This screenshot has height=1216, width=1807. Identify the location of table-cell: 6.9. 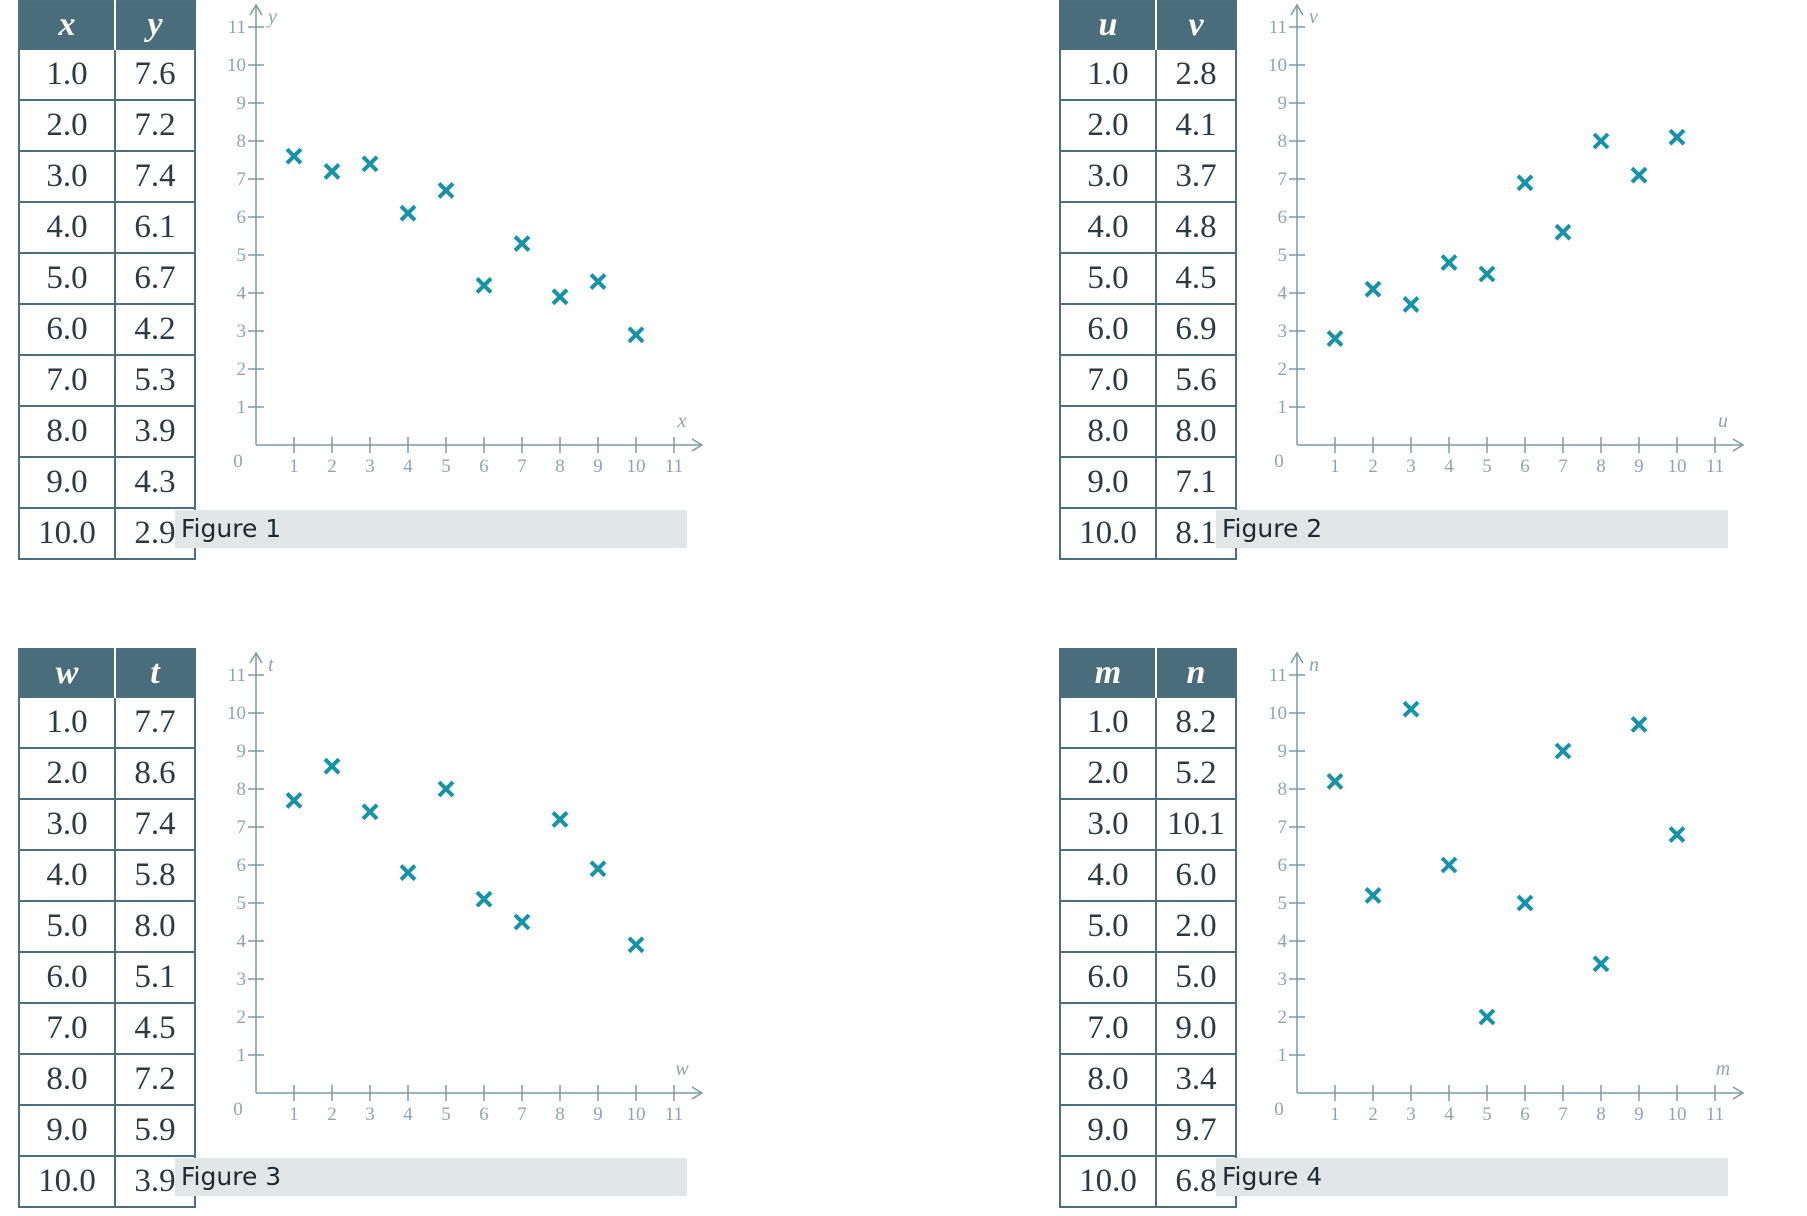
(1196, 329).